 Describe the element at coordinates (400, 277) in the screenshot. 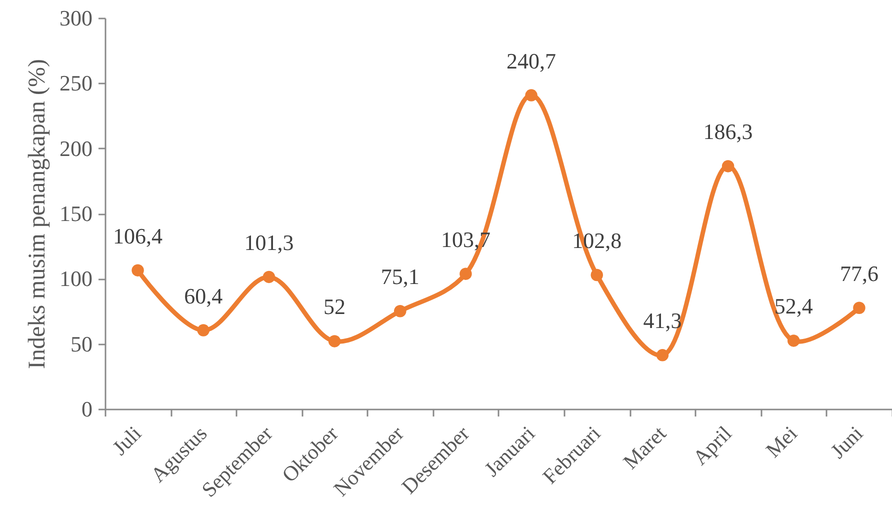

I see `data-label: 75,1` at that location.